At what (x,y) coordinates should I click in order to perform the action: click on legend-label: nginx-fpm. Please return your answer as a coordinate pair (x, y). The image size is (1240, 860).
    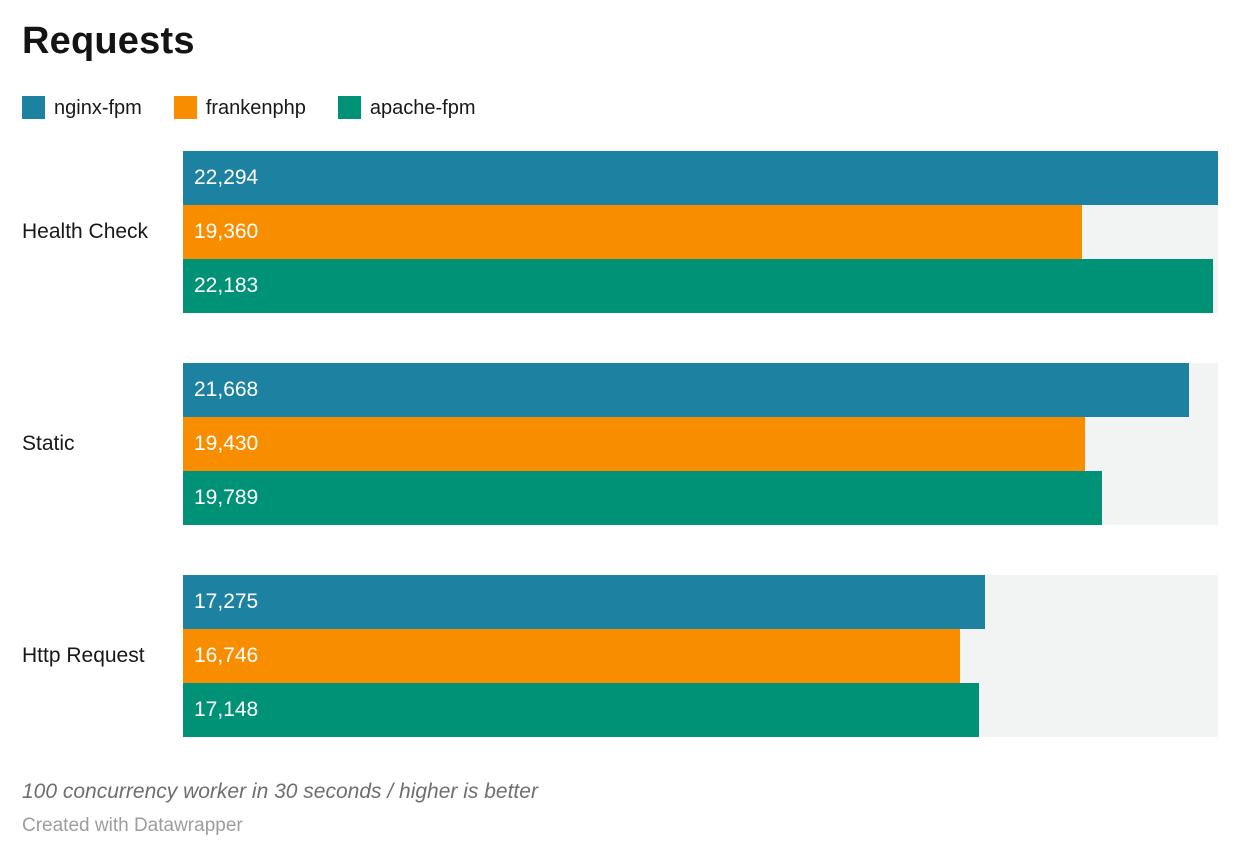
    Looking at the image, I should click on (98, 107).